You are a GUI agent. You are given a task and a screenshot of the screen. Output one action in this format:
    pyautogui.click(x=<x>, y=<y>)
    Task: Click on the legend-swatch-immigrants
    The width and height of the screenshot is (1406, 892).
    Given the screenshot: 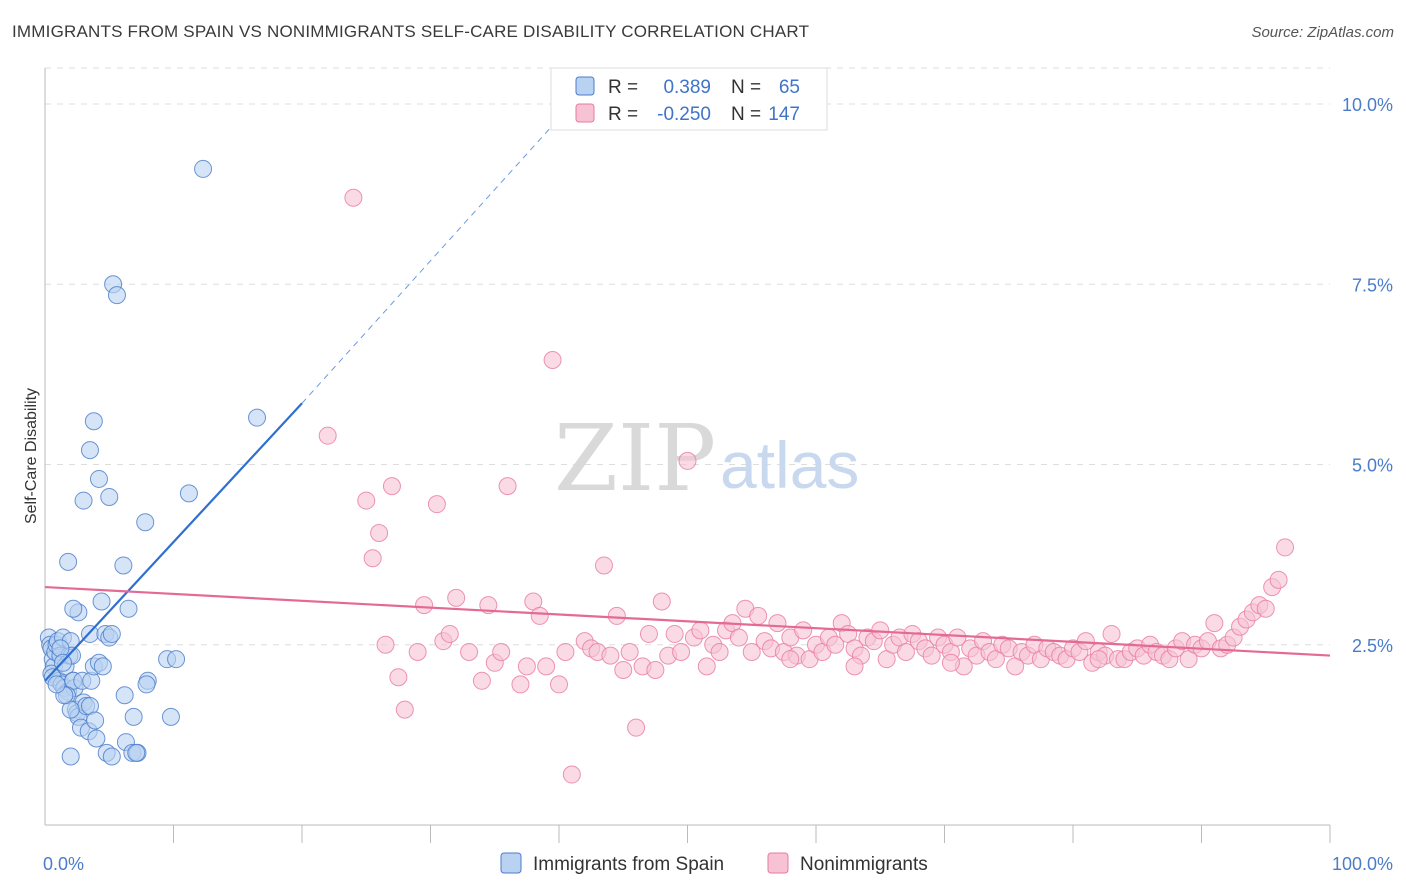 What is the action you would take?
    pyautogui.click(x=511, y=863)
    